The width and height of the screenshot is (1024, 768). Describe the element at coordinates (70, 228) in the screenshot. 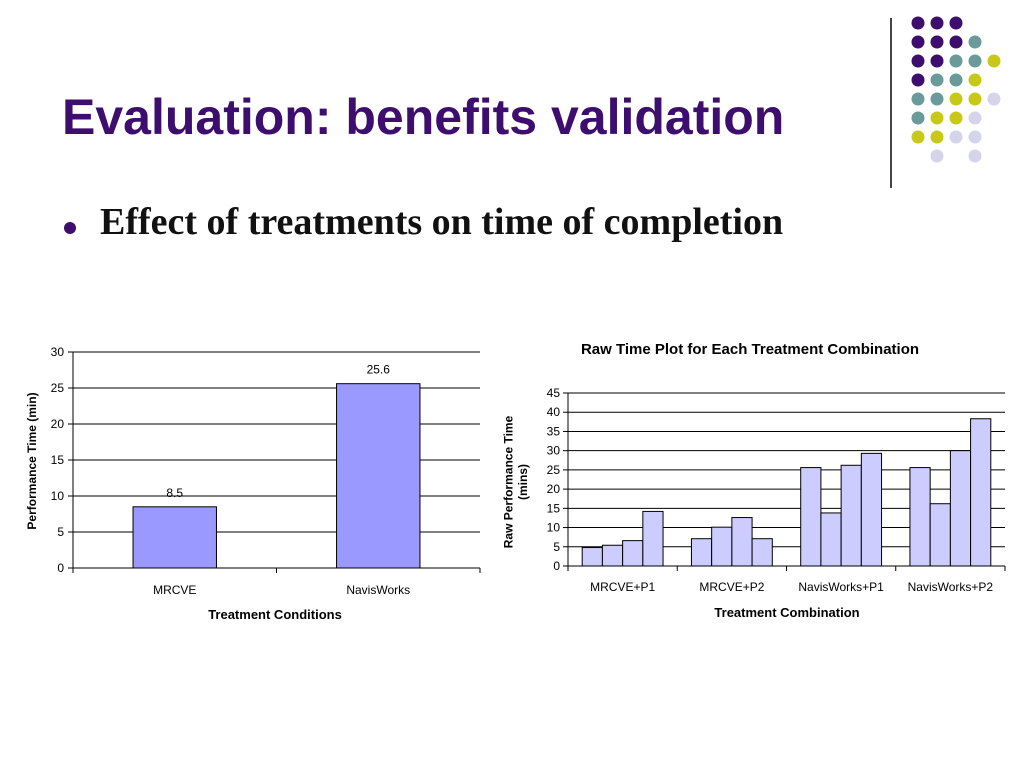

I see `bullet-dot-icon` at that location.